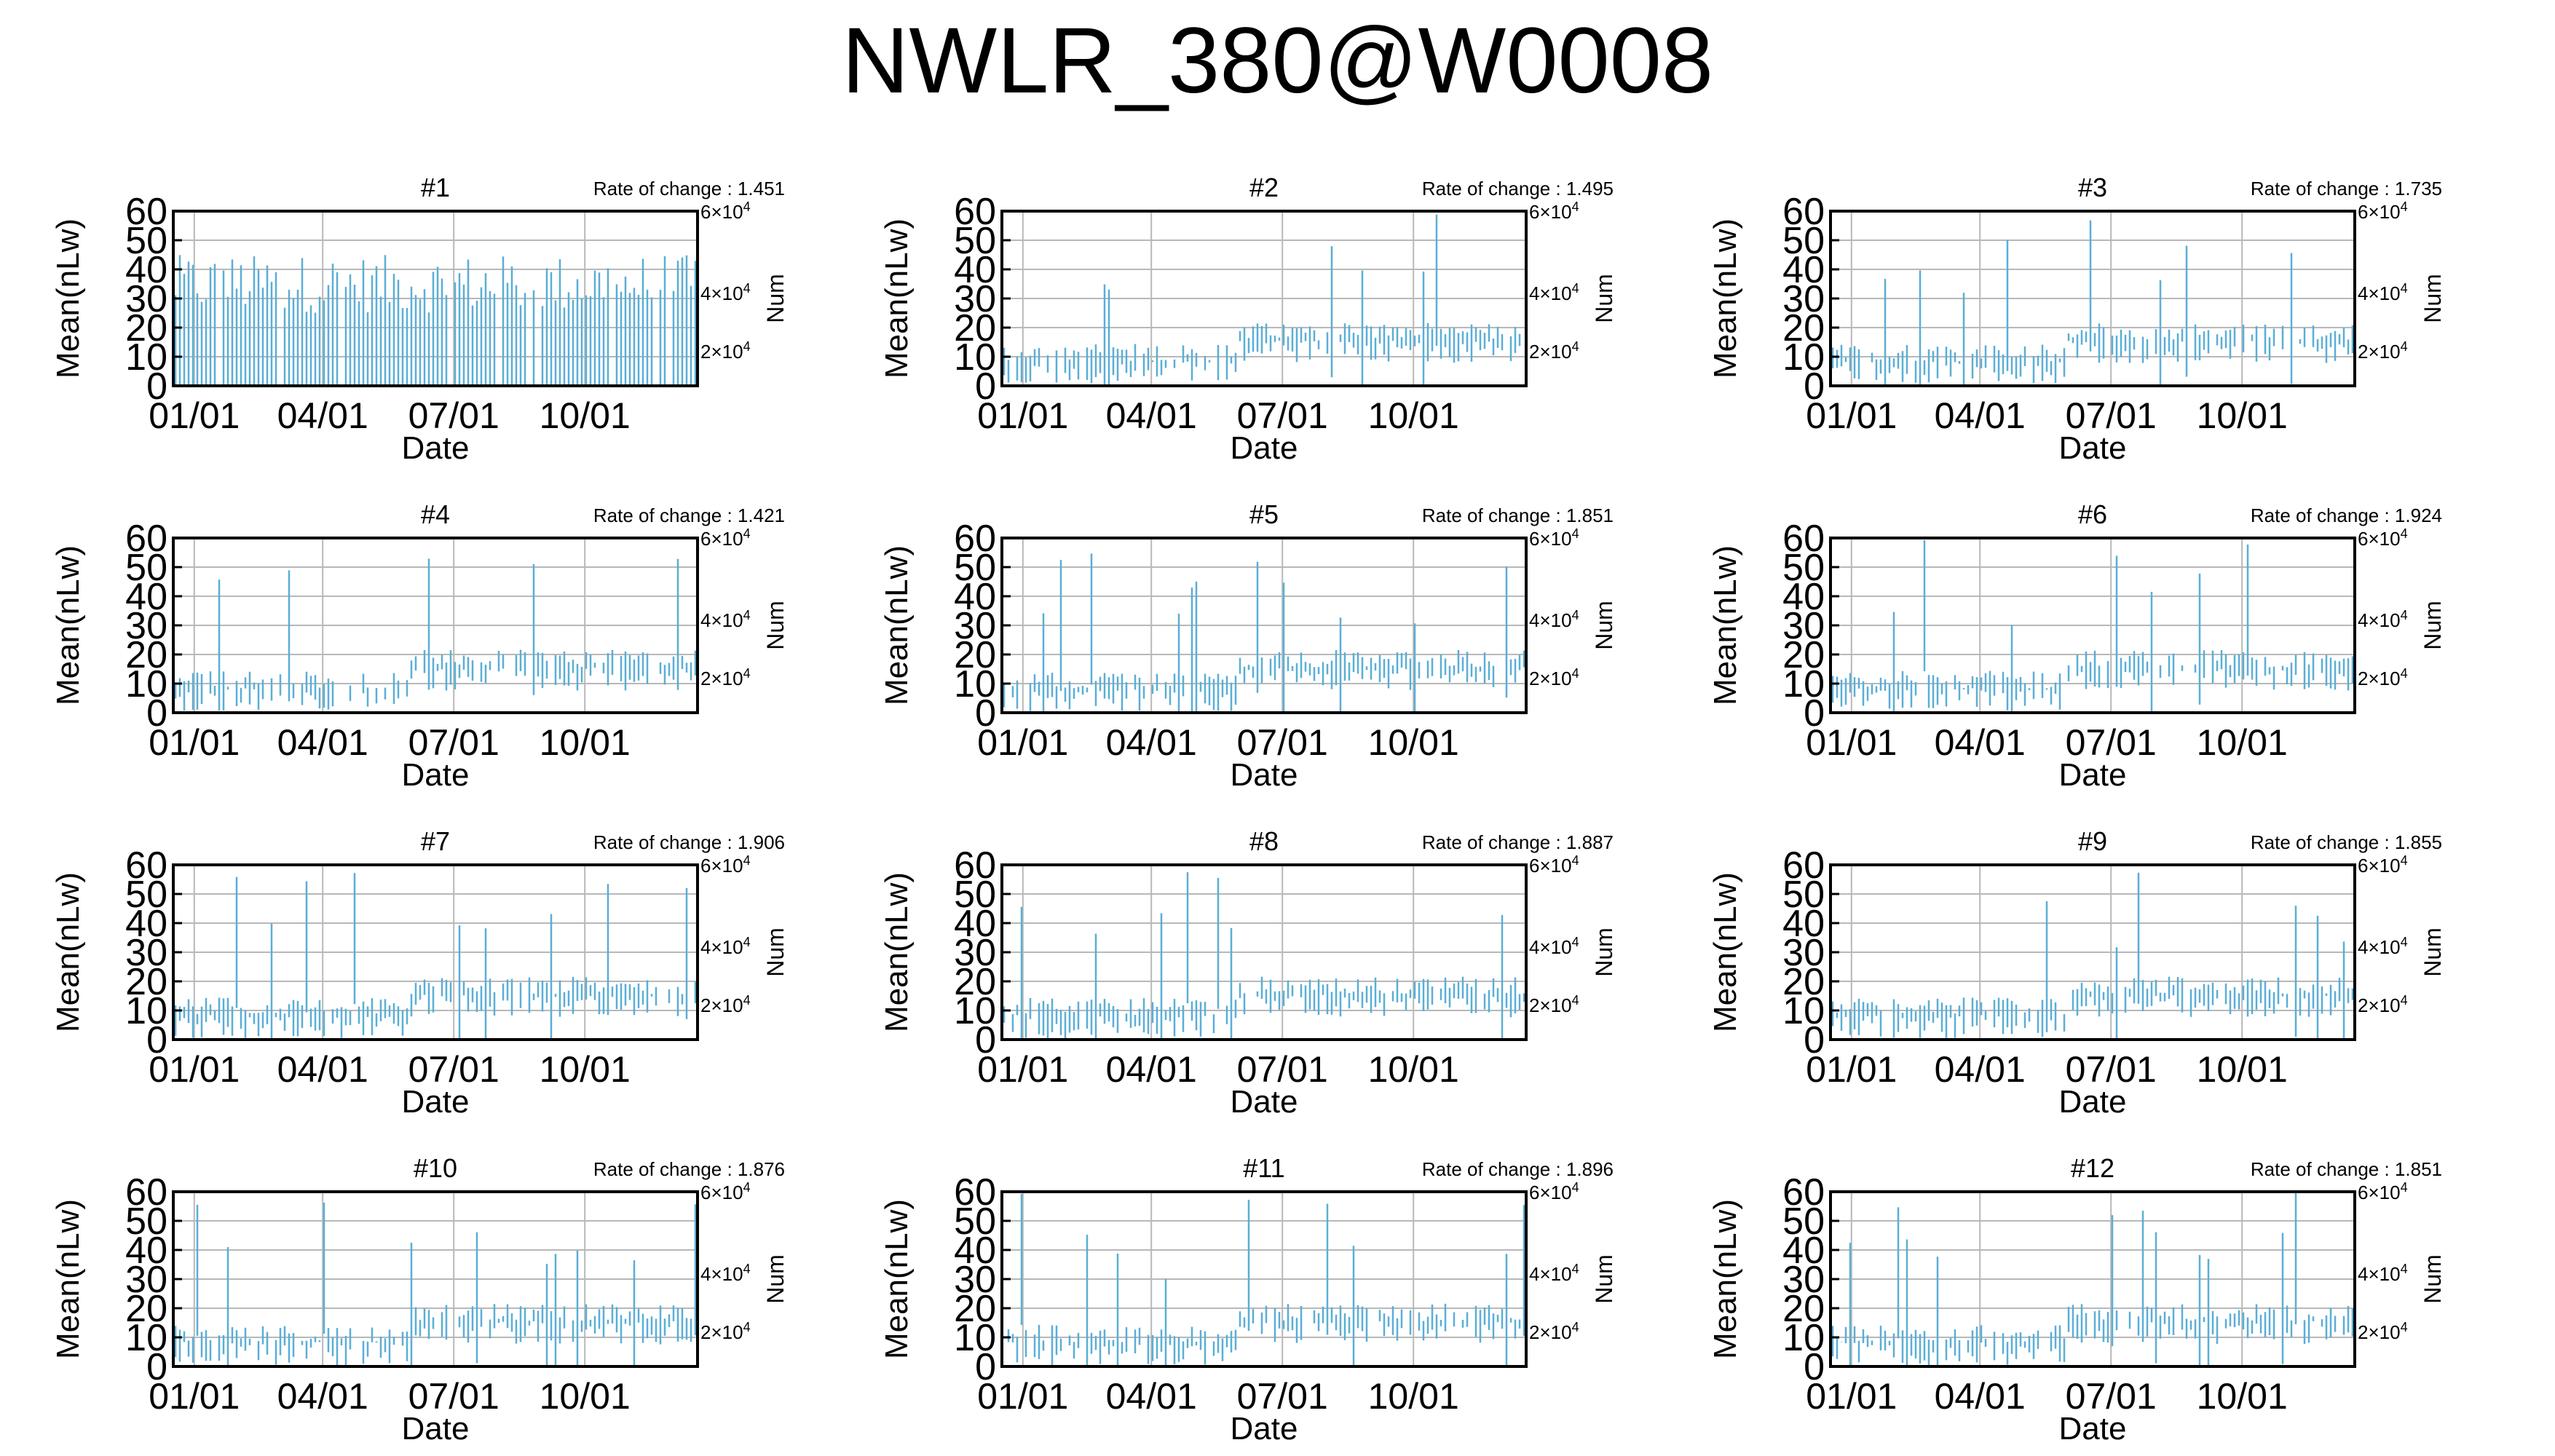  I want to click on rate-of-change: Rate of change : 1.896, so click(1518, 1169).